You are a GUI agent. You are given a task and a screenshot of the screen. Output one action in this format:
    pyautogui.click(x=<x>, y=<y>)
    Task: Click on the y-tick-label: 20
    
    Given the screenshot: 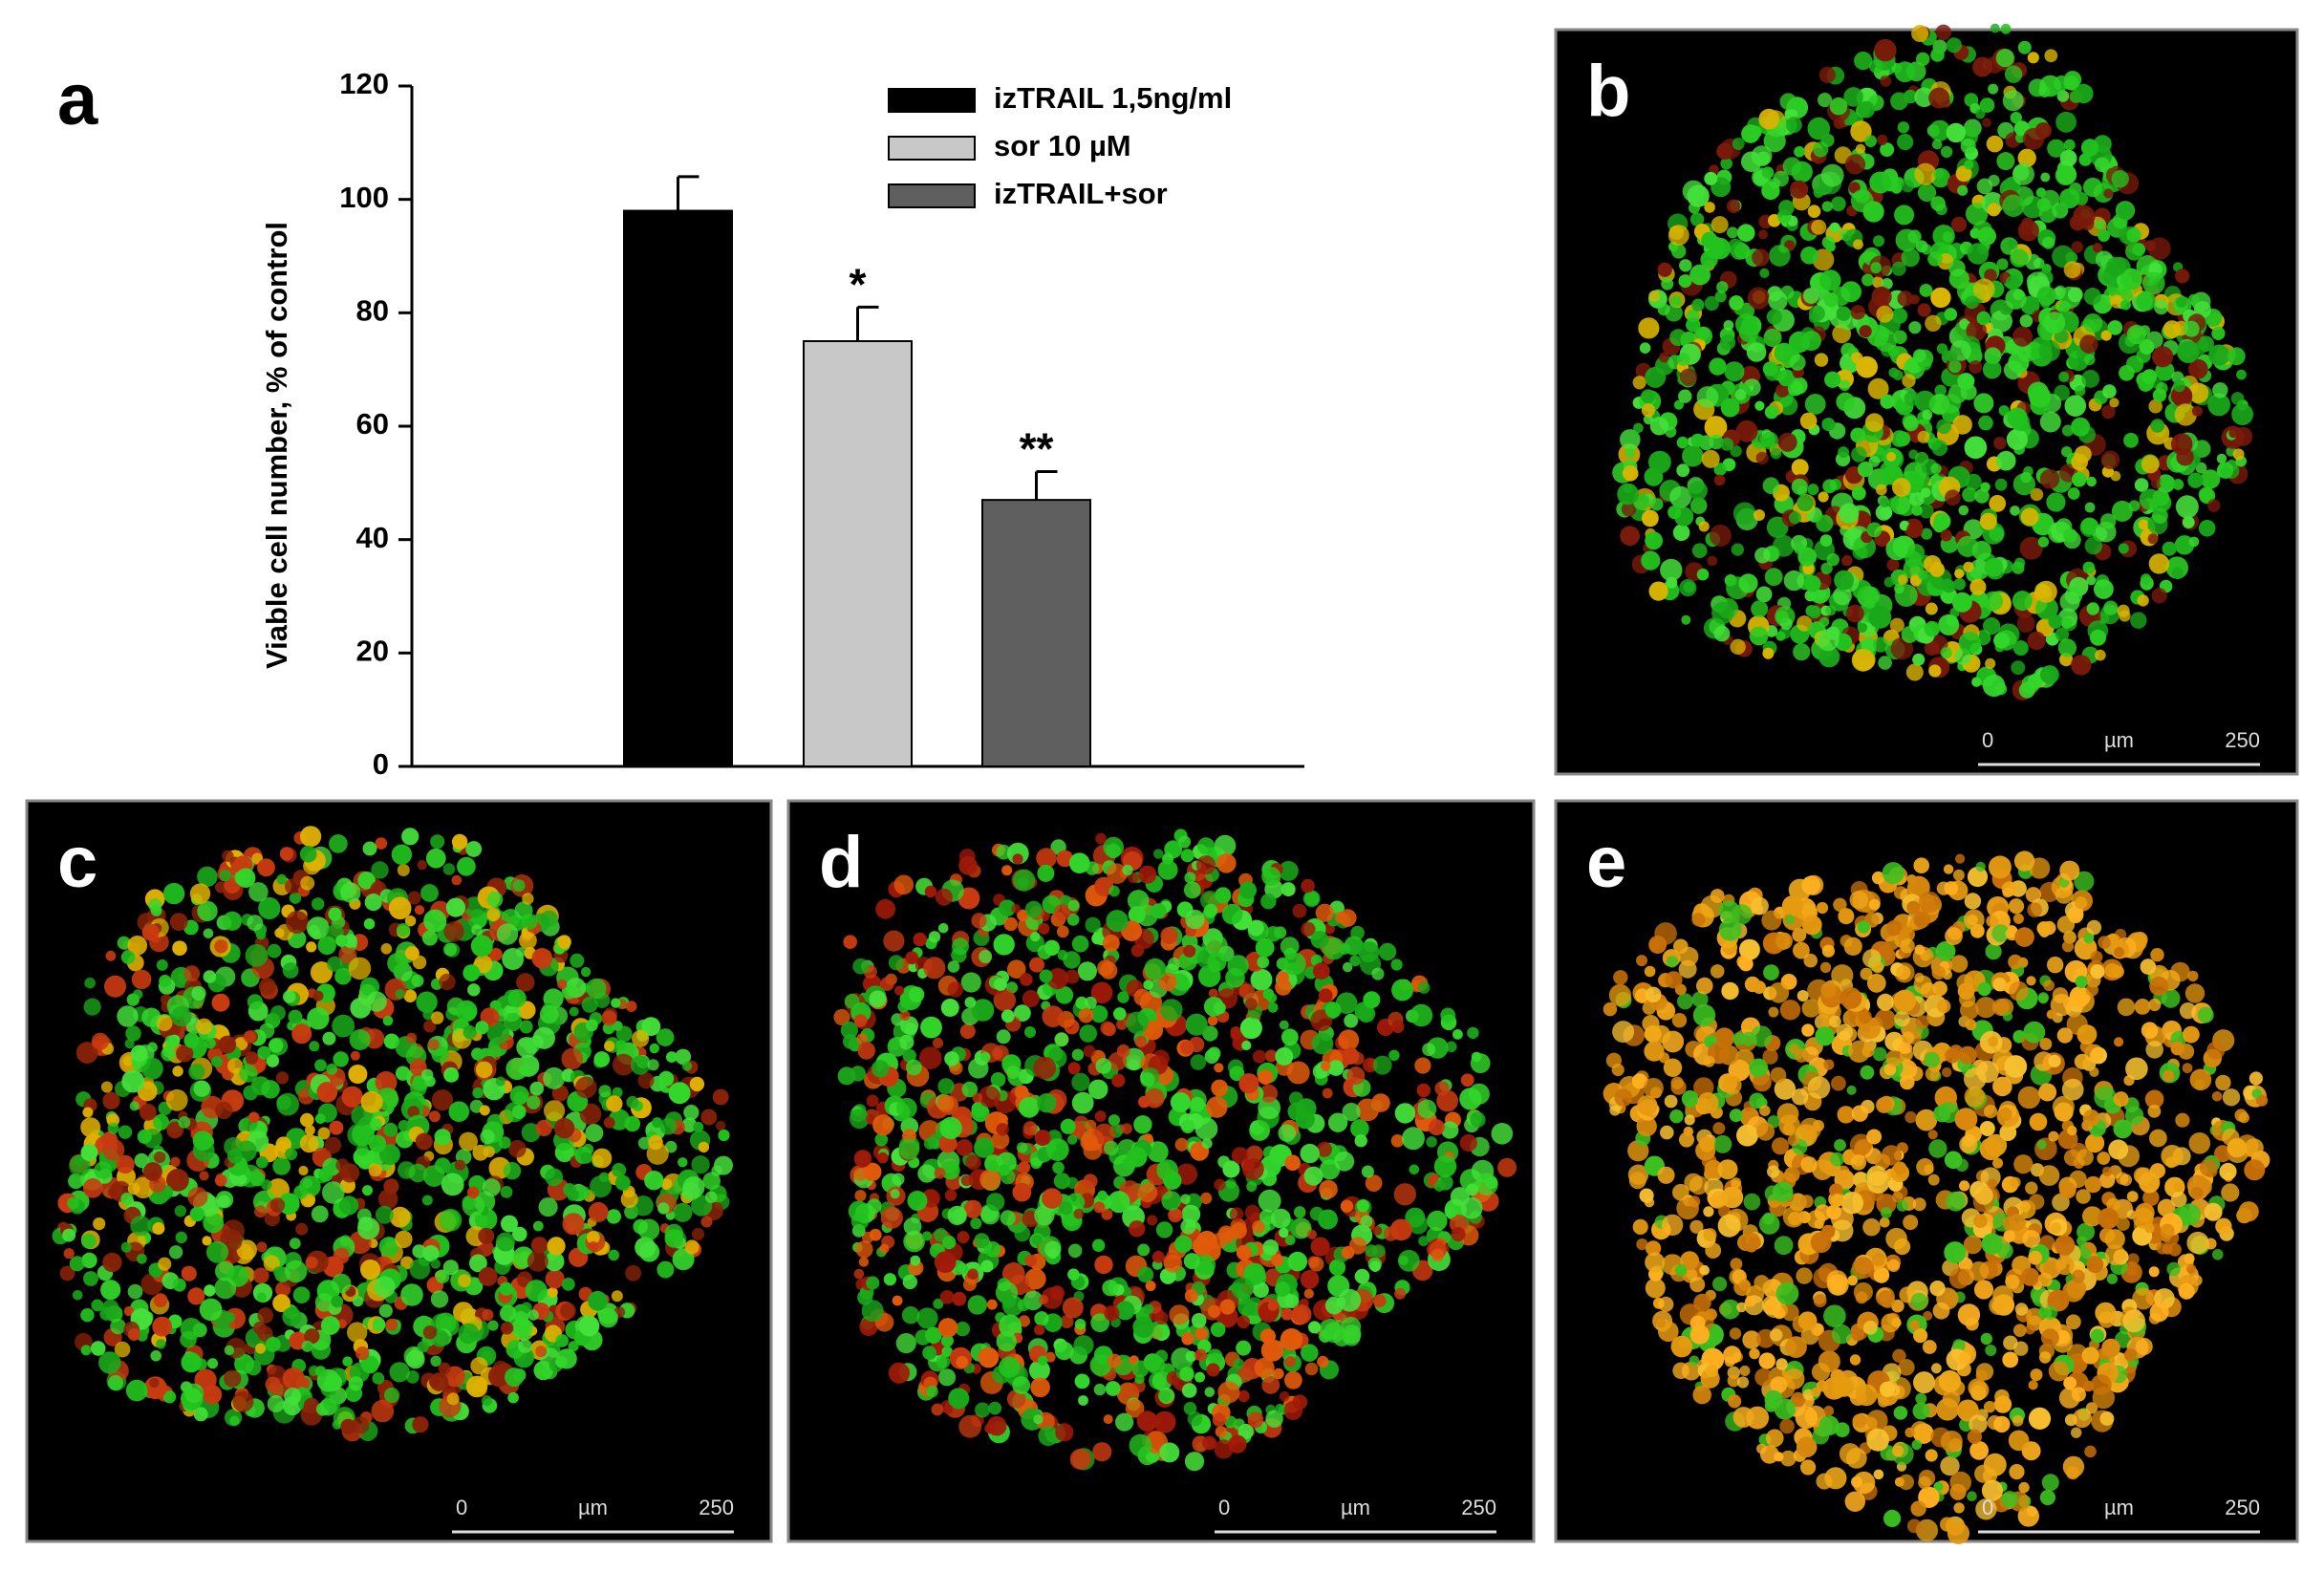 What is the action you would take?
    pyautogui.click(x=373, y=651)
    